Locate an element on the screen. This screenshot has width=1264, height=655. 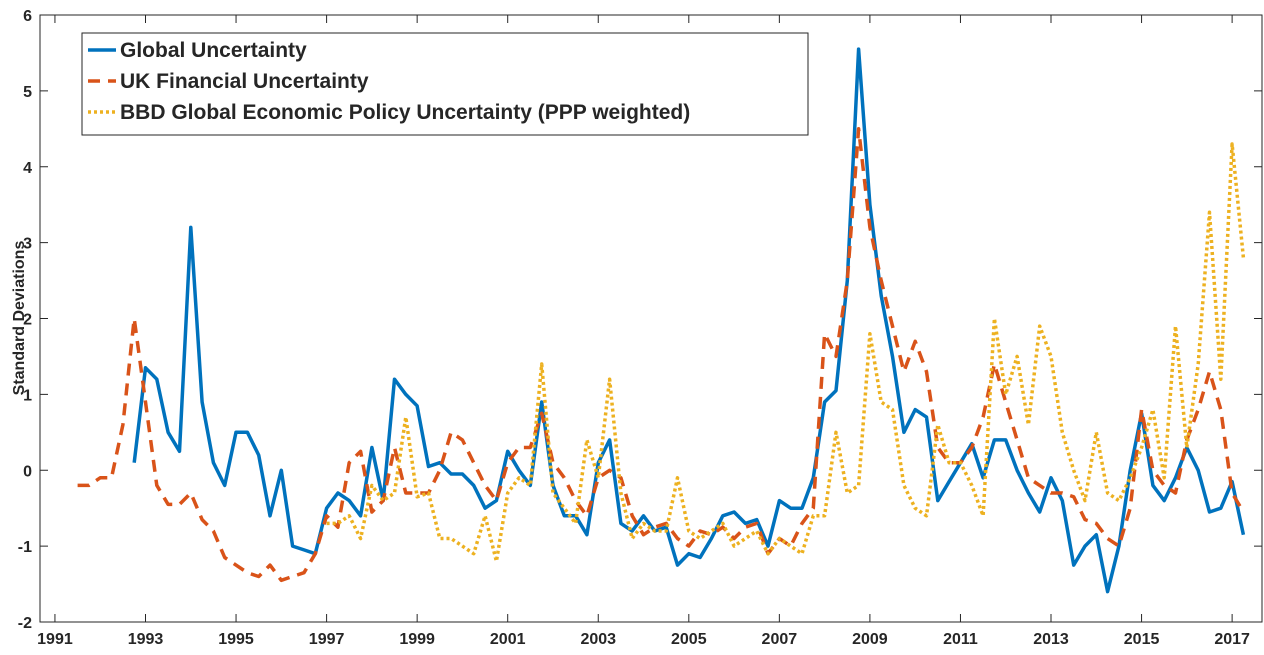
x-tick-label: 1991 is located at coordinates (55, 639).